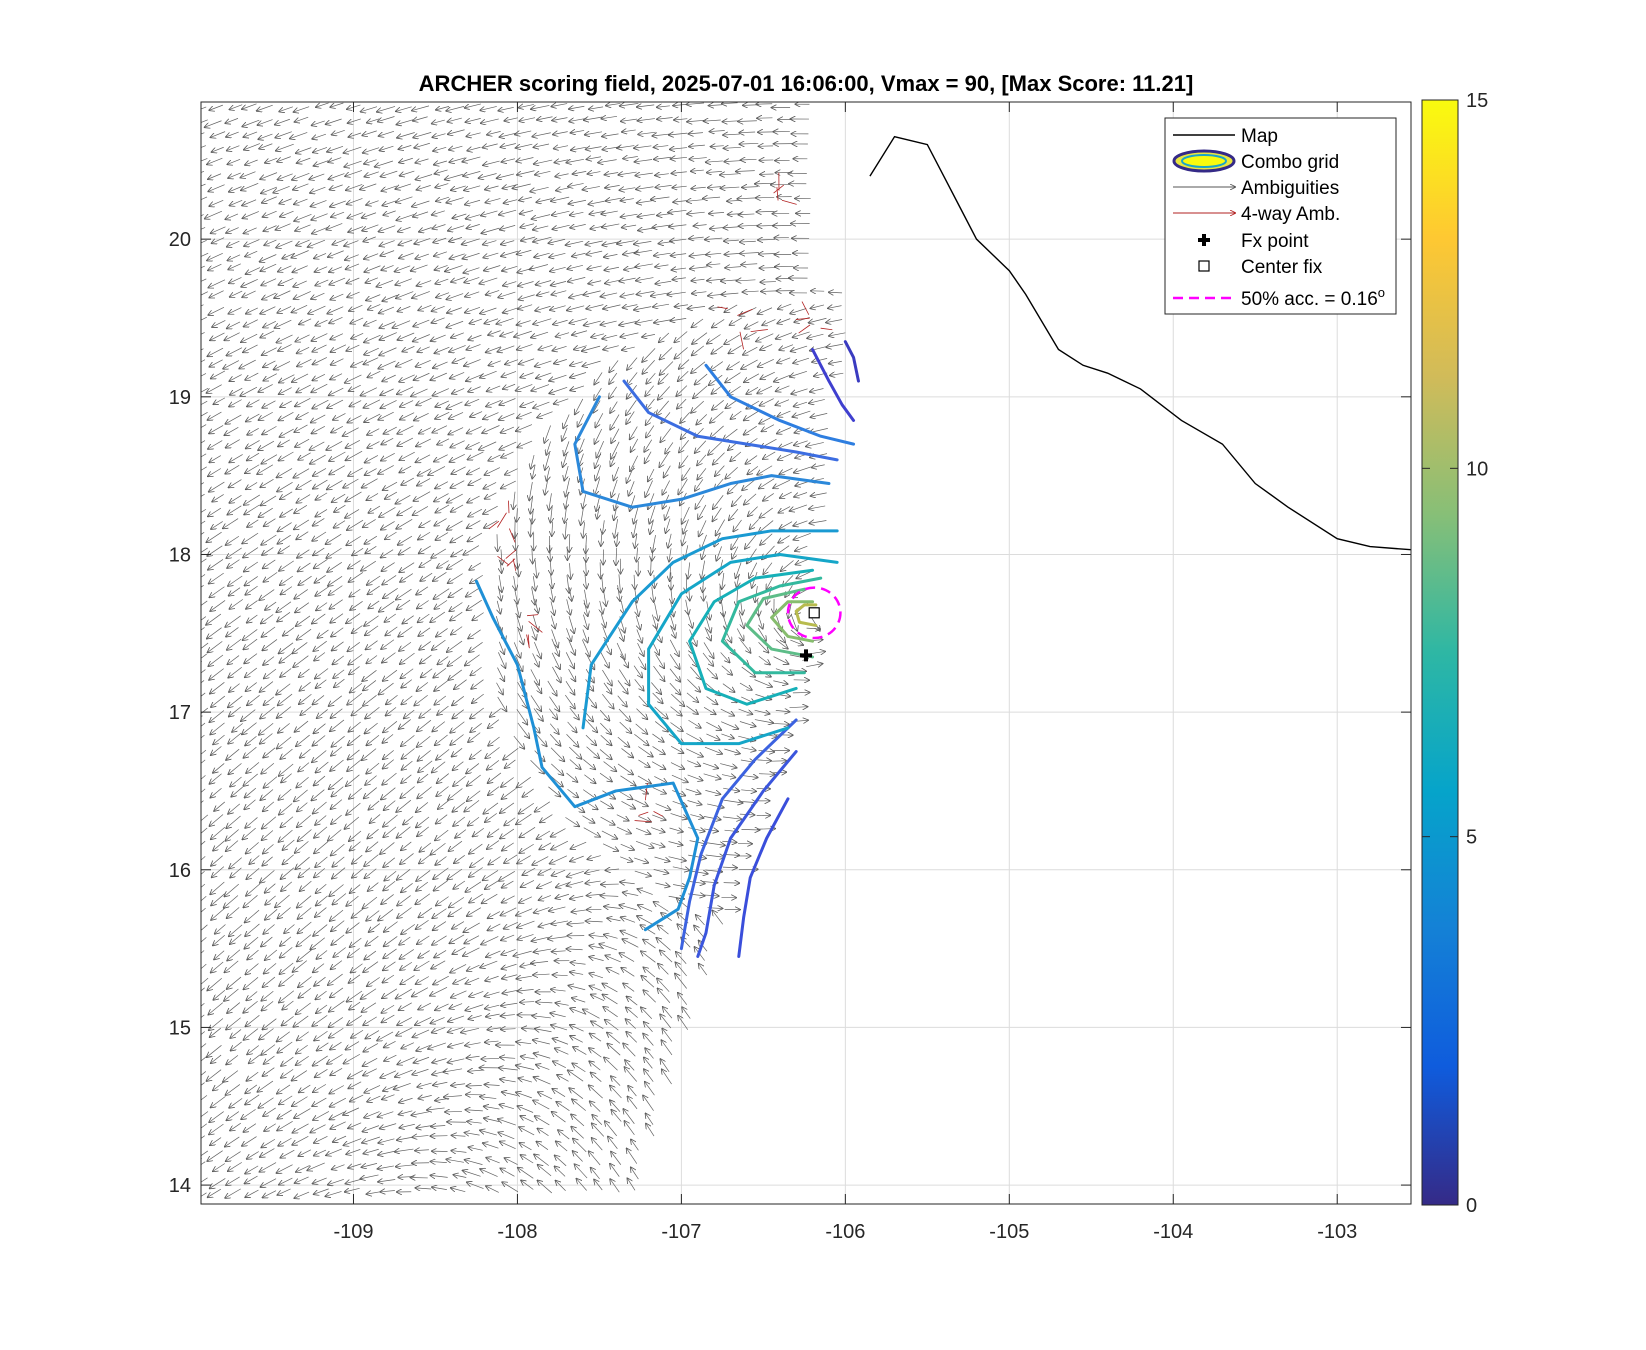 The image size is (1646, 1350). What do you see at coordinates (180, 1186) in the screenshot?
I see `y-tick-label: 14` at bounding box center [180, 1186].